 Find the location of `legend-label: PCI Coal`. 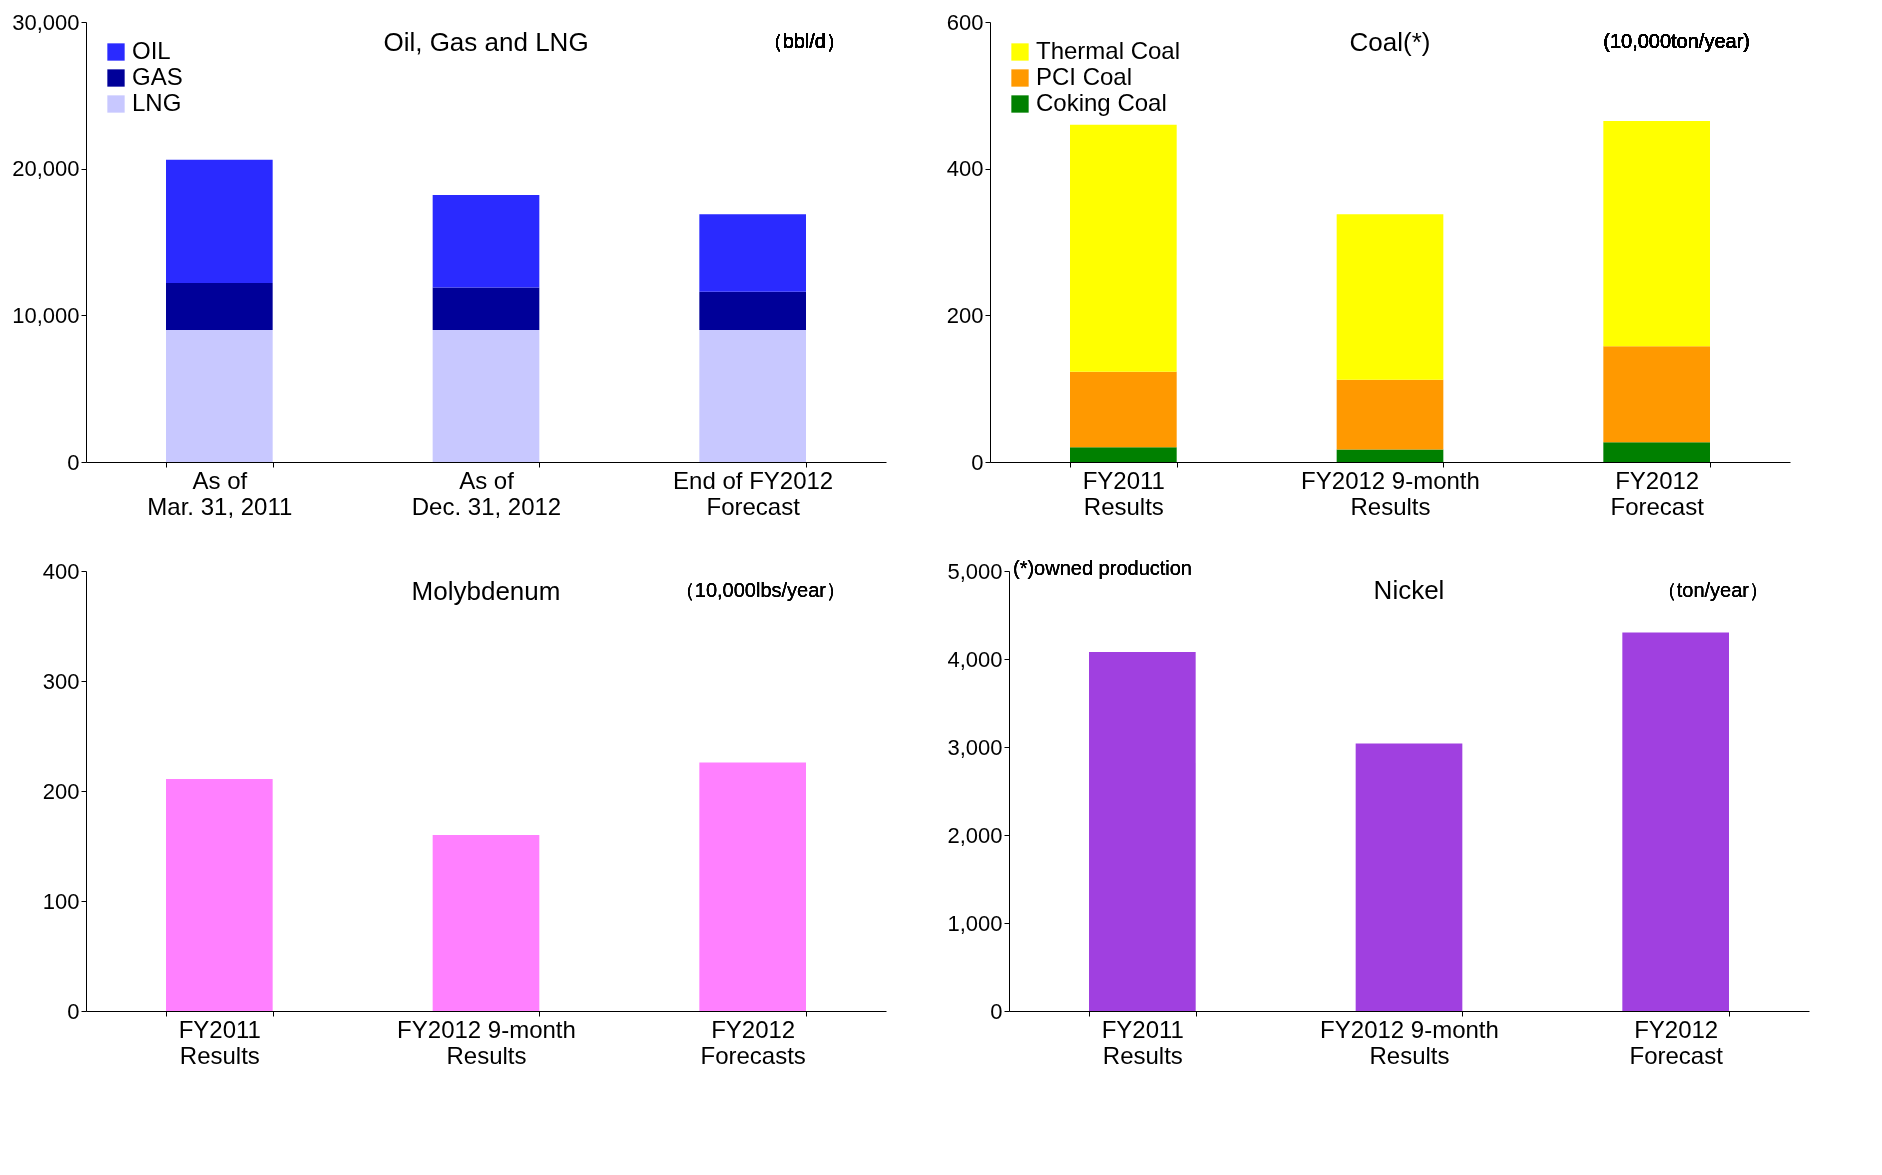

legend-label: PCI Coal is located at coordinates (1084, 76).